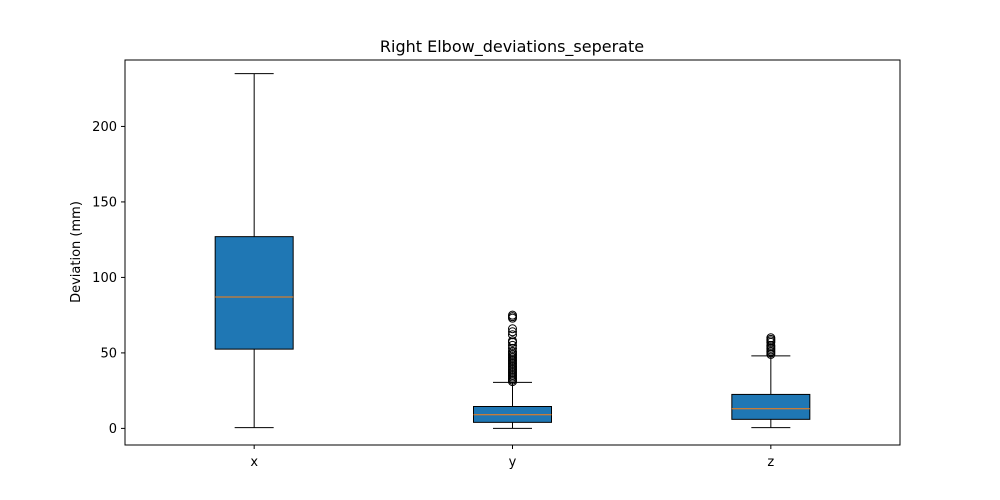  I want to click on box-x, so click(254, 293).